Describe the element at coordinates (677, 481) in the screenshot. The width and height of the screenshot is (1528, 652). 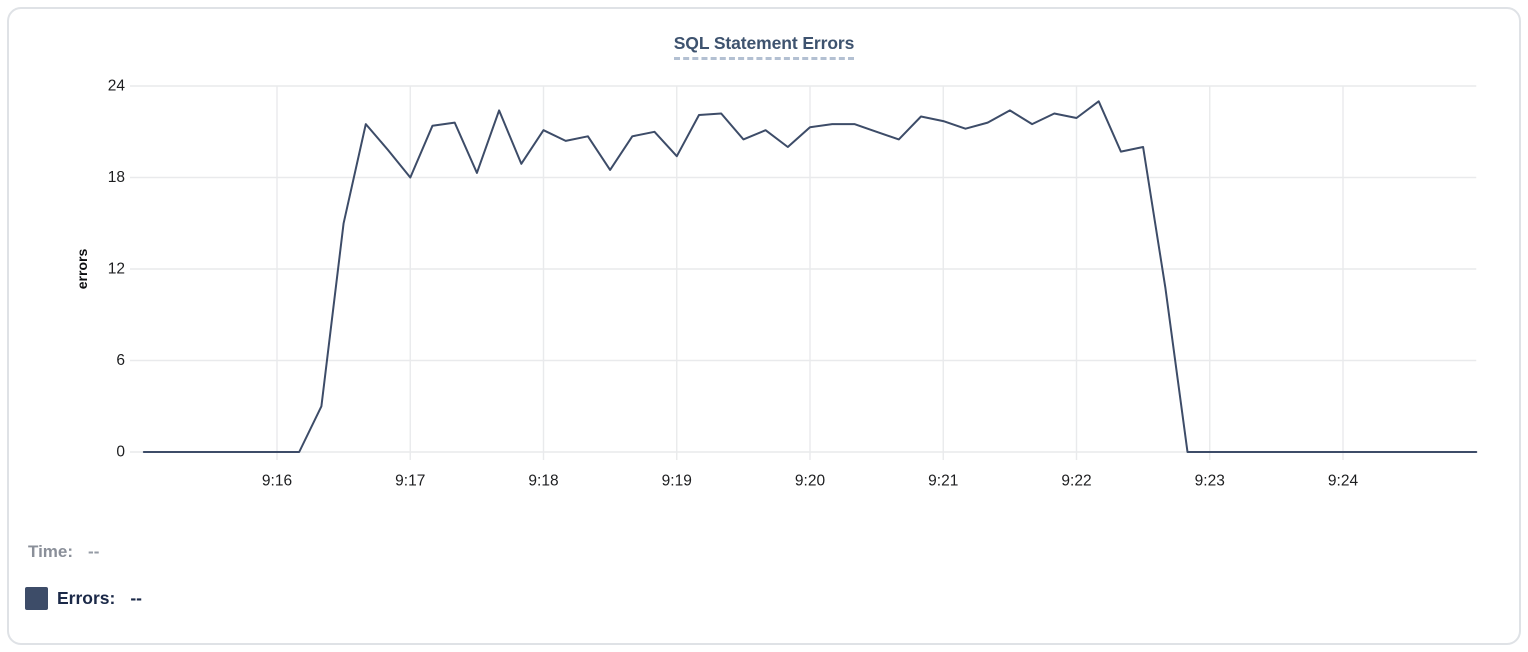
I see `svg-text: 9:19` at that location.